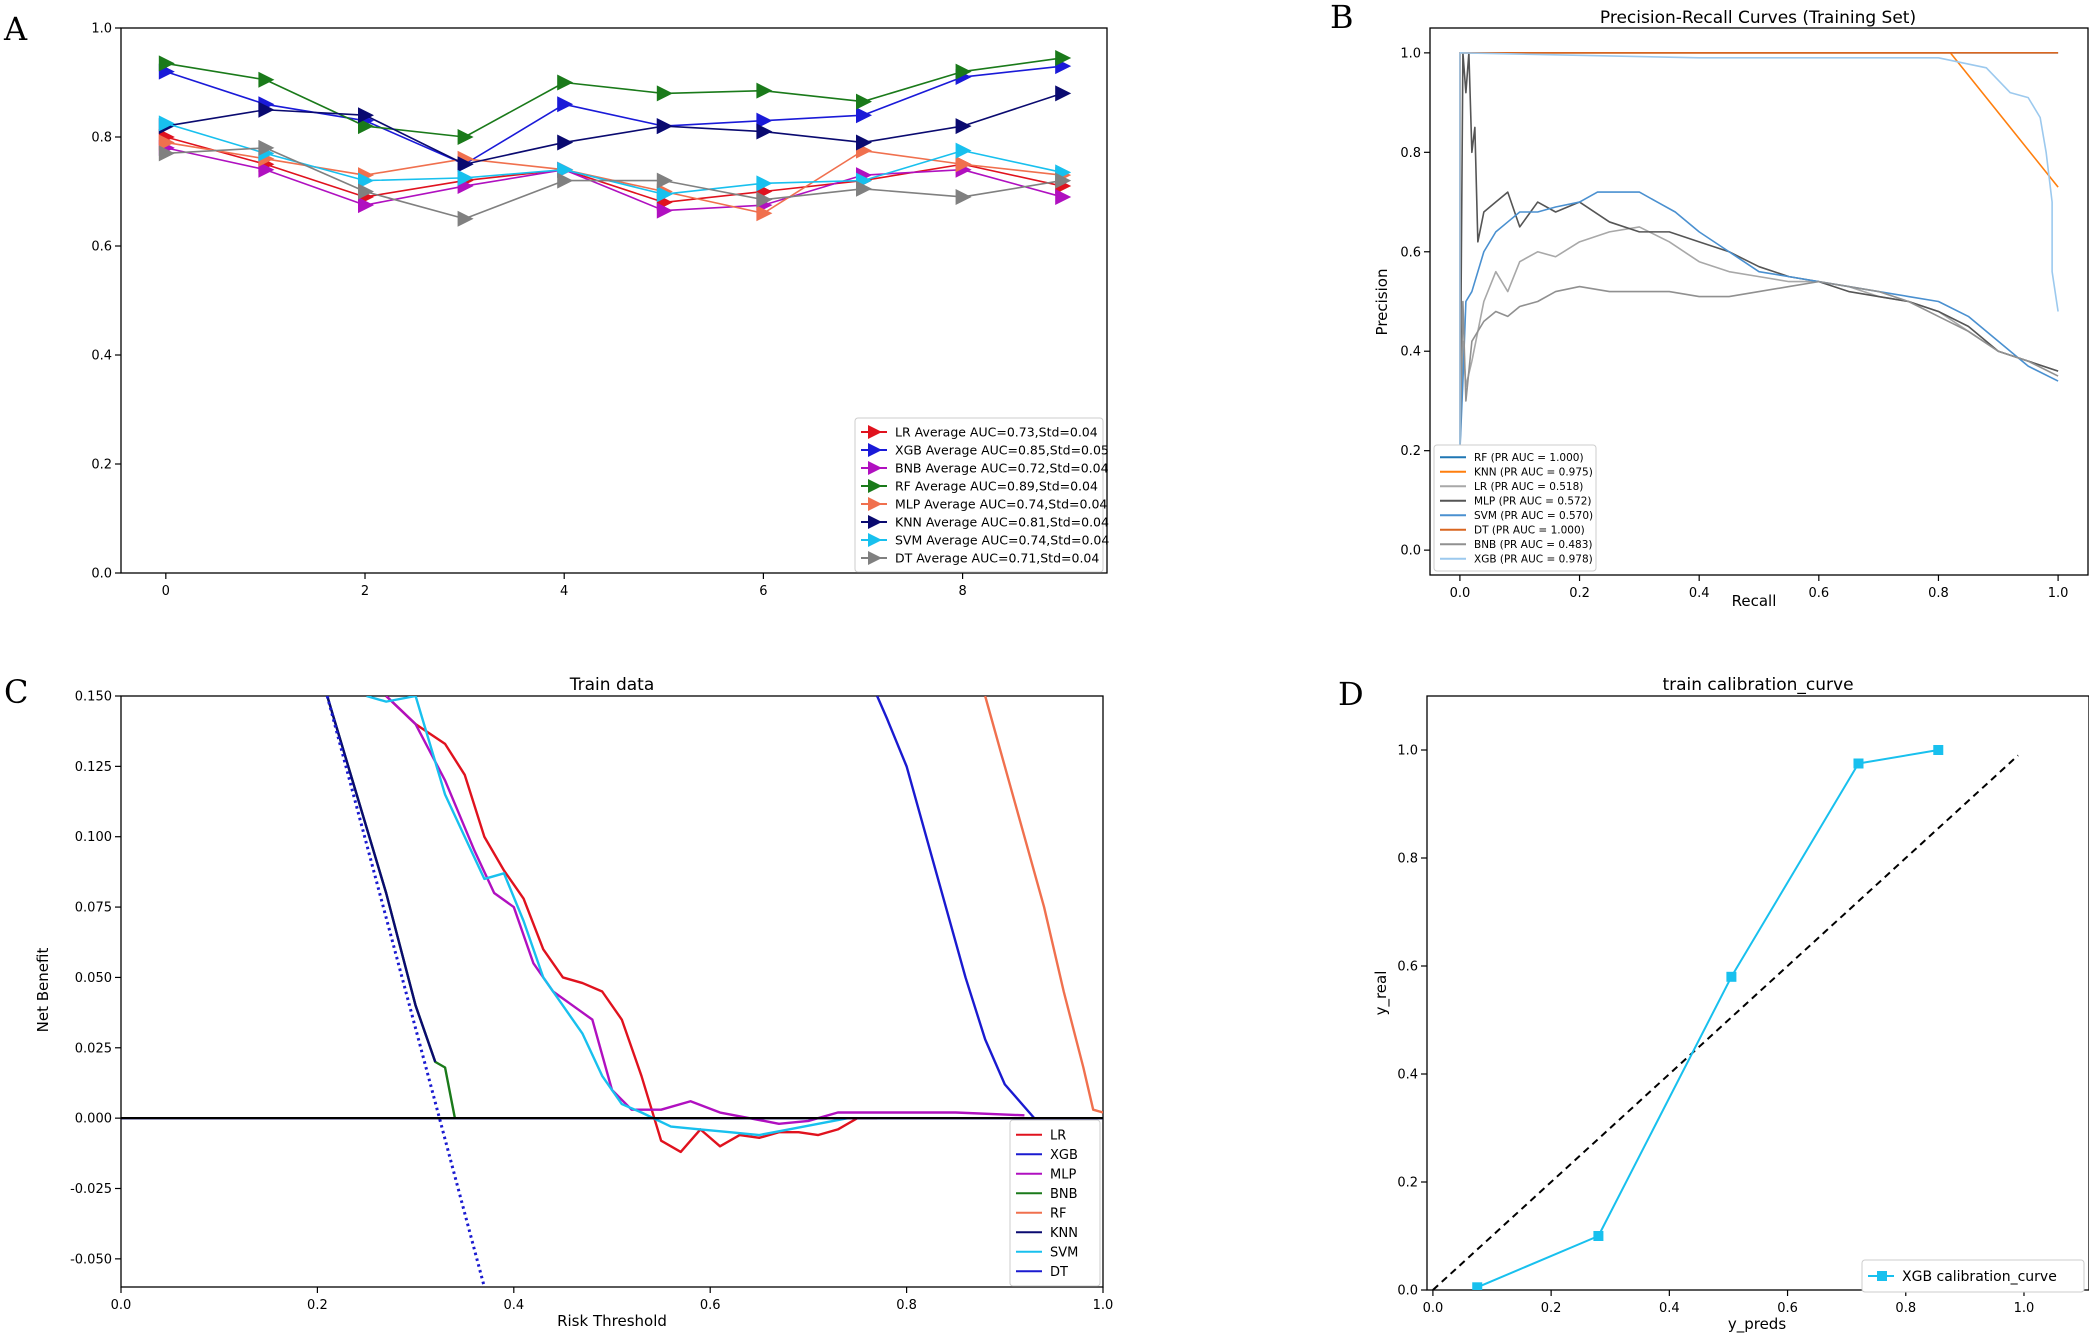 This screenshot has height=1333, width=2089. What do you see at coordinates (166, 591) in the screenshot?
I see `x-tick-label: 0` at bounding box center [166, 591].